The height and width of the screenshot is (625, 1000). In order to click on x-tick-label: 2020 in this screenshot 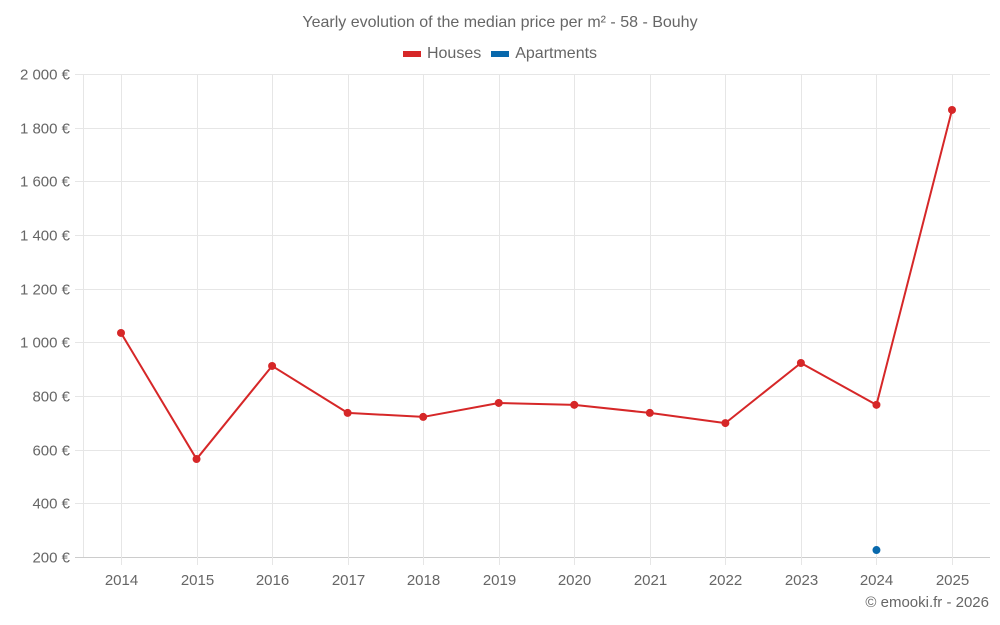, I will do `click(574, 580)`.